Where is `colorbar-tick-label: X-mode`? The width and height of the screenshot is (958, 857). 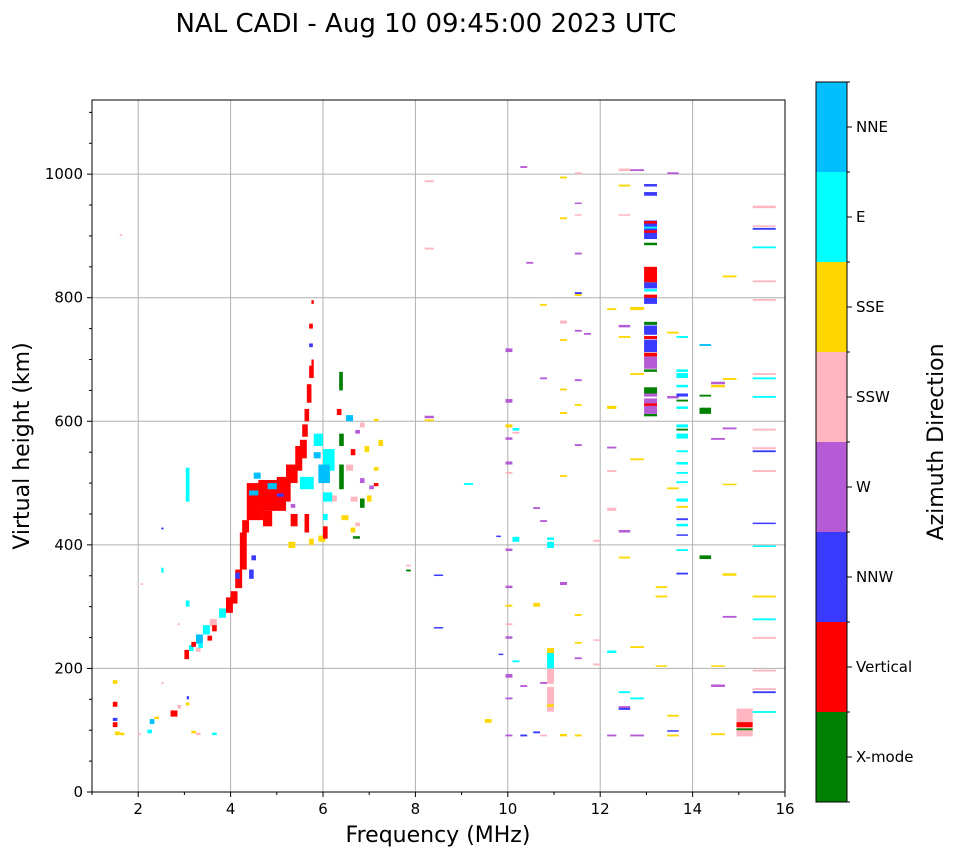 colorbar-tick-label: X-mode is located at coordinates (884, 757).